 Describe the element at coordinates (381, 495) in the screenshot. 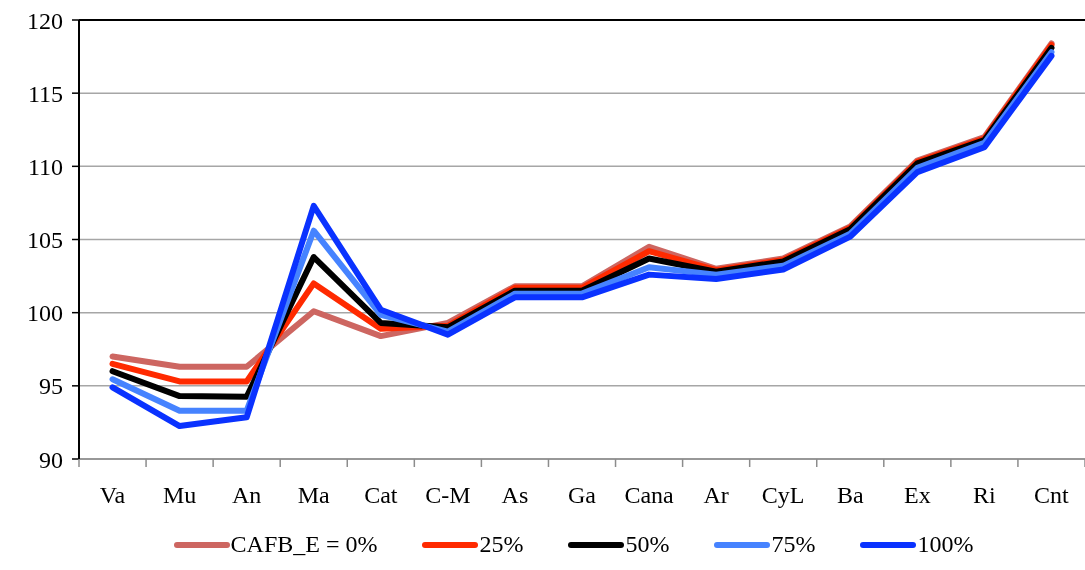

I see `x-tick-label: Cat` at that location.